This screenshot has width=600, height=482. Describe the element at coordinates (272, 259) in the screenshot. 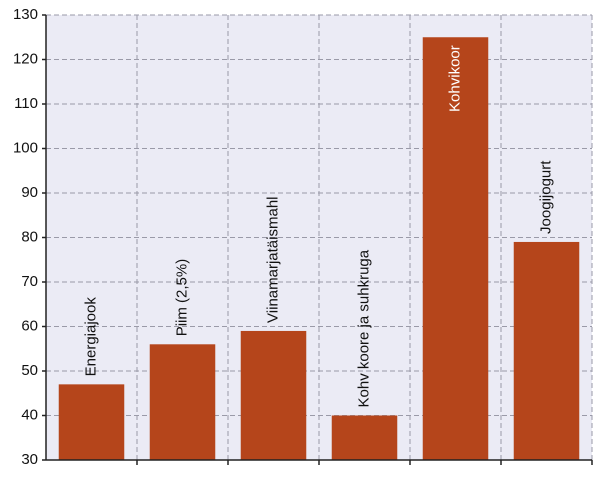

I see `bar-label: Viinamarjatäismahl` at that location.